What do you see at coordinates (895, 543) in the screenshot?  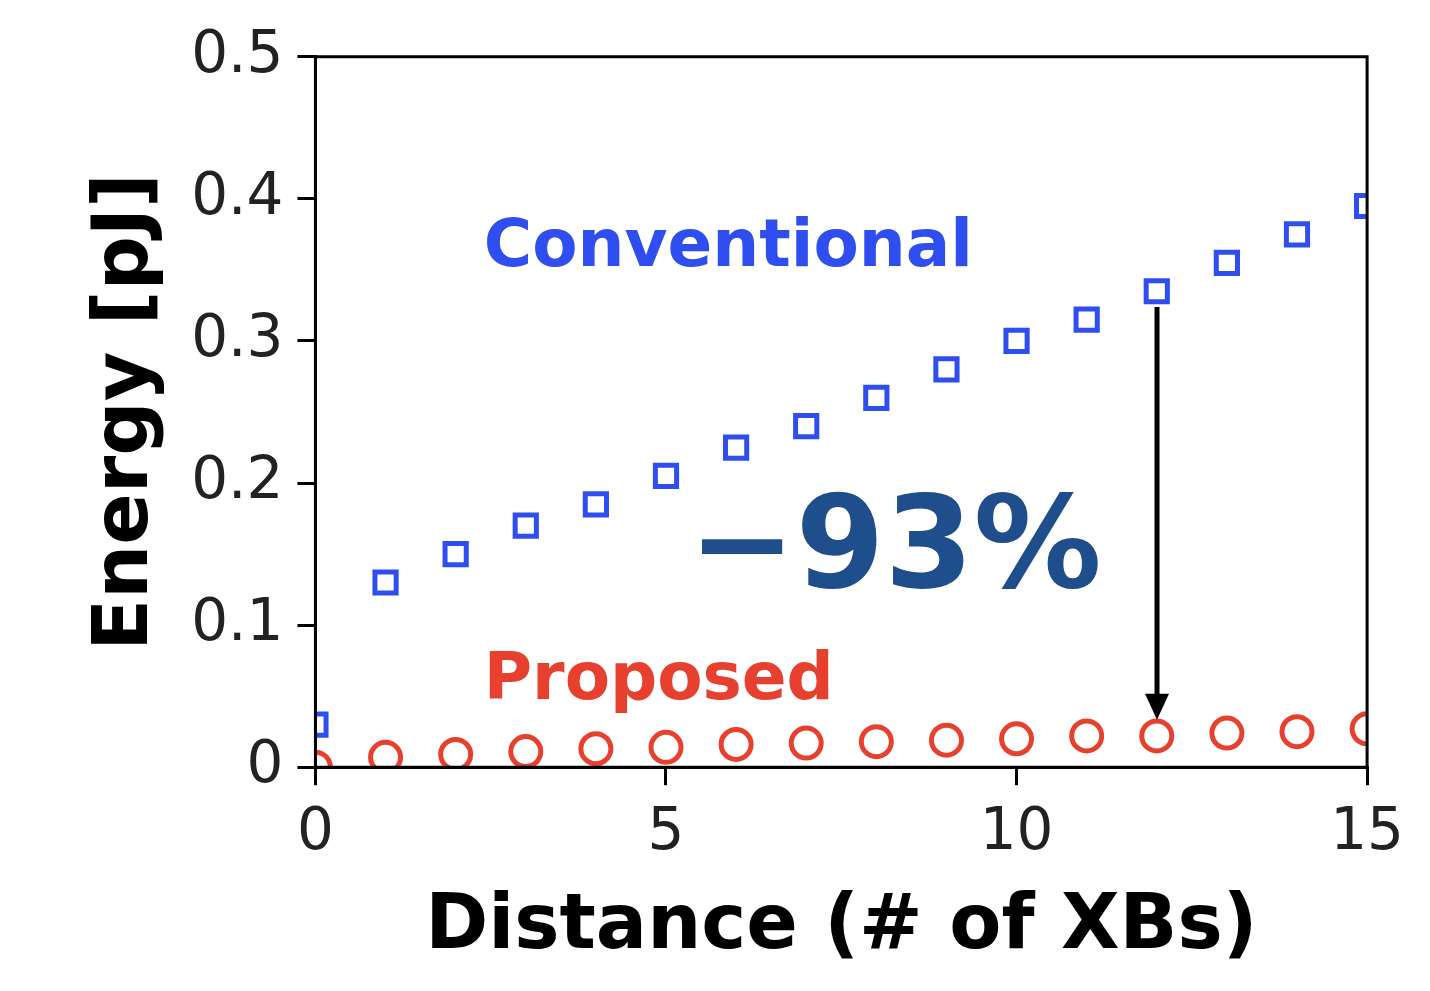 I see `annotation: −93%` at bounding box center [895, 543].